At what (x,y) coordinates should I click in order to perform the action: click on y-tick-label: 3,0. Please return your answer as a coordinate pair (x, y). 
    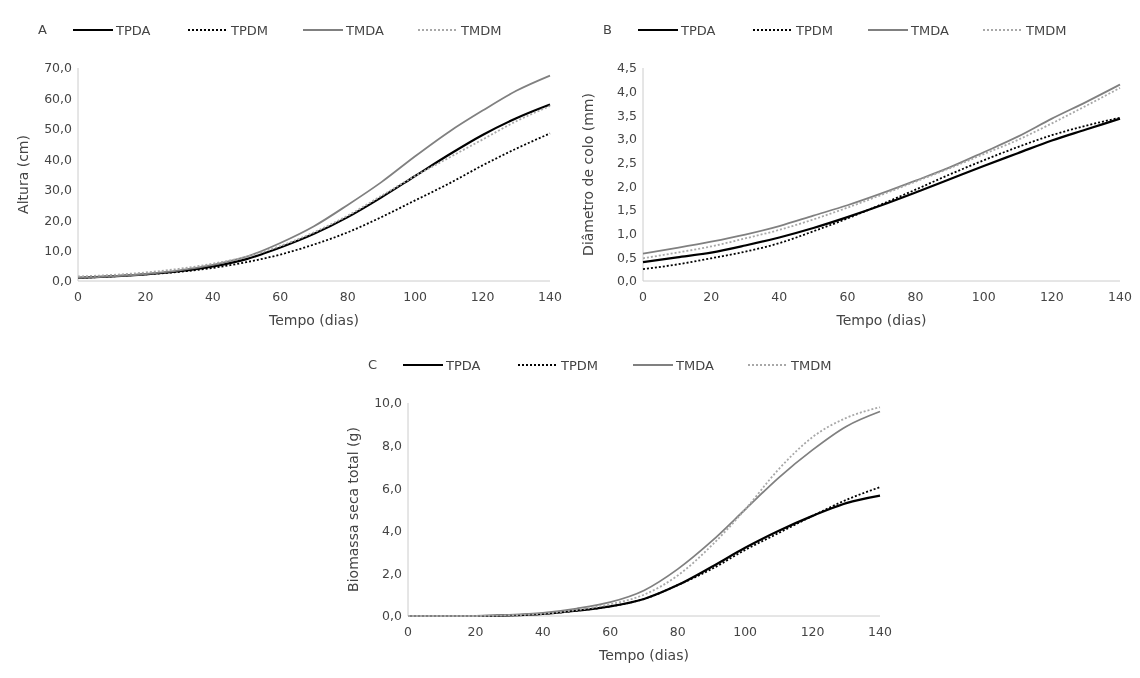
    Looking at the image, I should click on (627, 139).